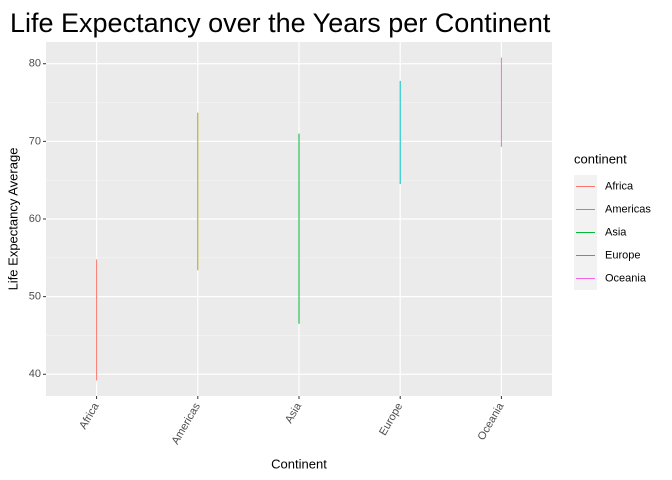 This screenshot has width=672, height=480. What do you see at coordinates (491, 421) in the screenshot?
I see `x-tick-label: Oceania` at bounding box center [491, 421].